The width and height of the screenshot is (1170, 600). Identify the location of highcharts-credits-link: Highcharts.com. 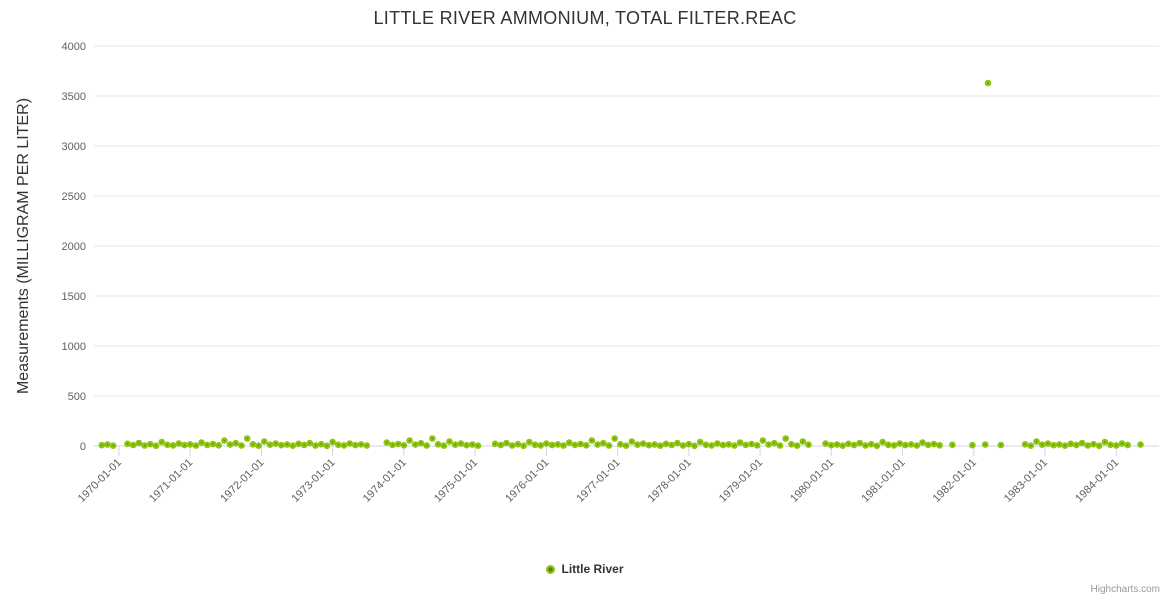
(1125, 589).